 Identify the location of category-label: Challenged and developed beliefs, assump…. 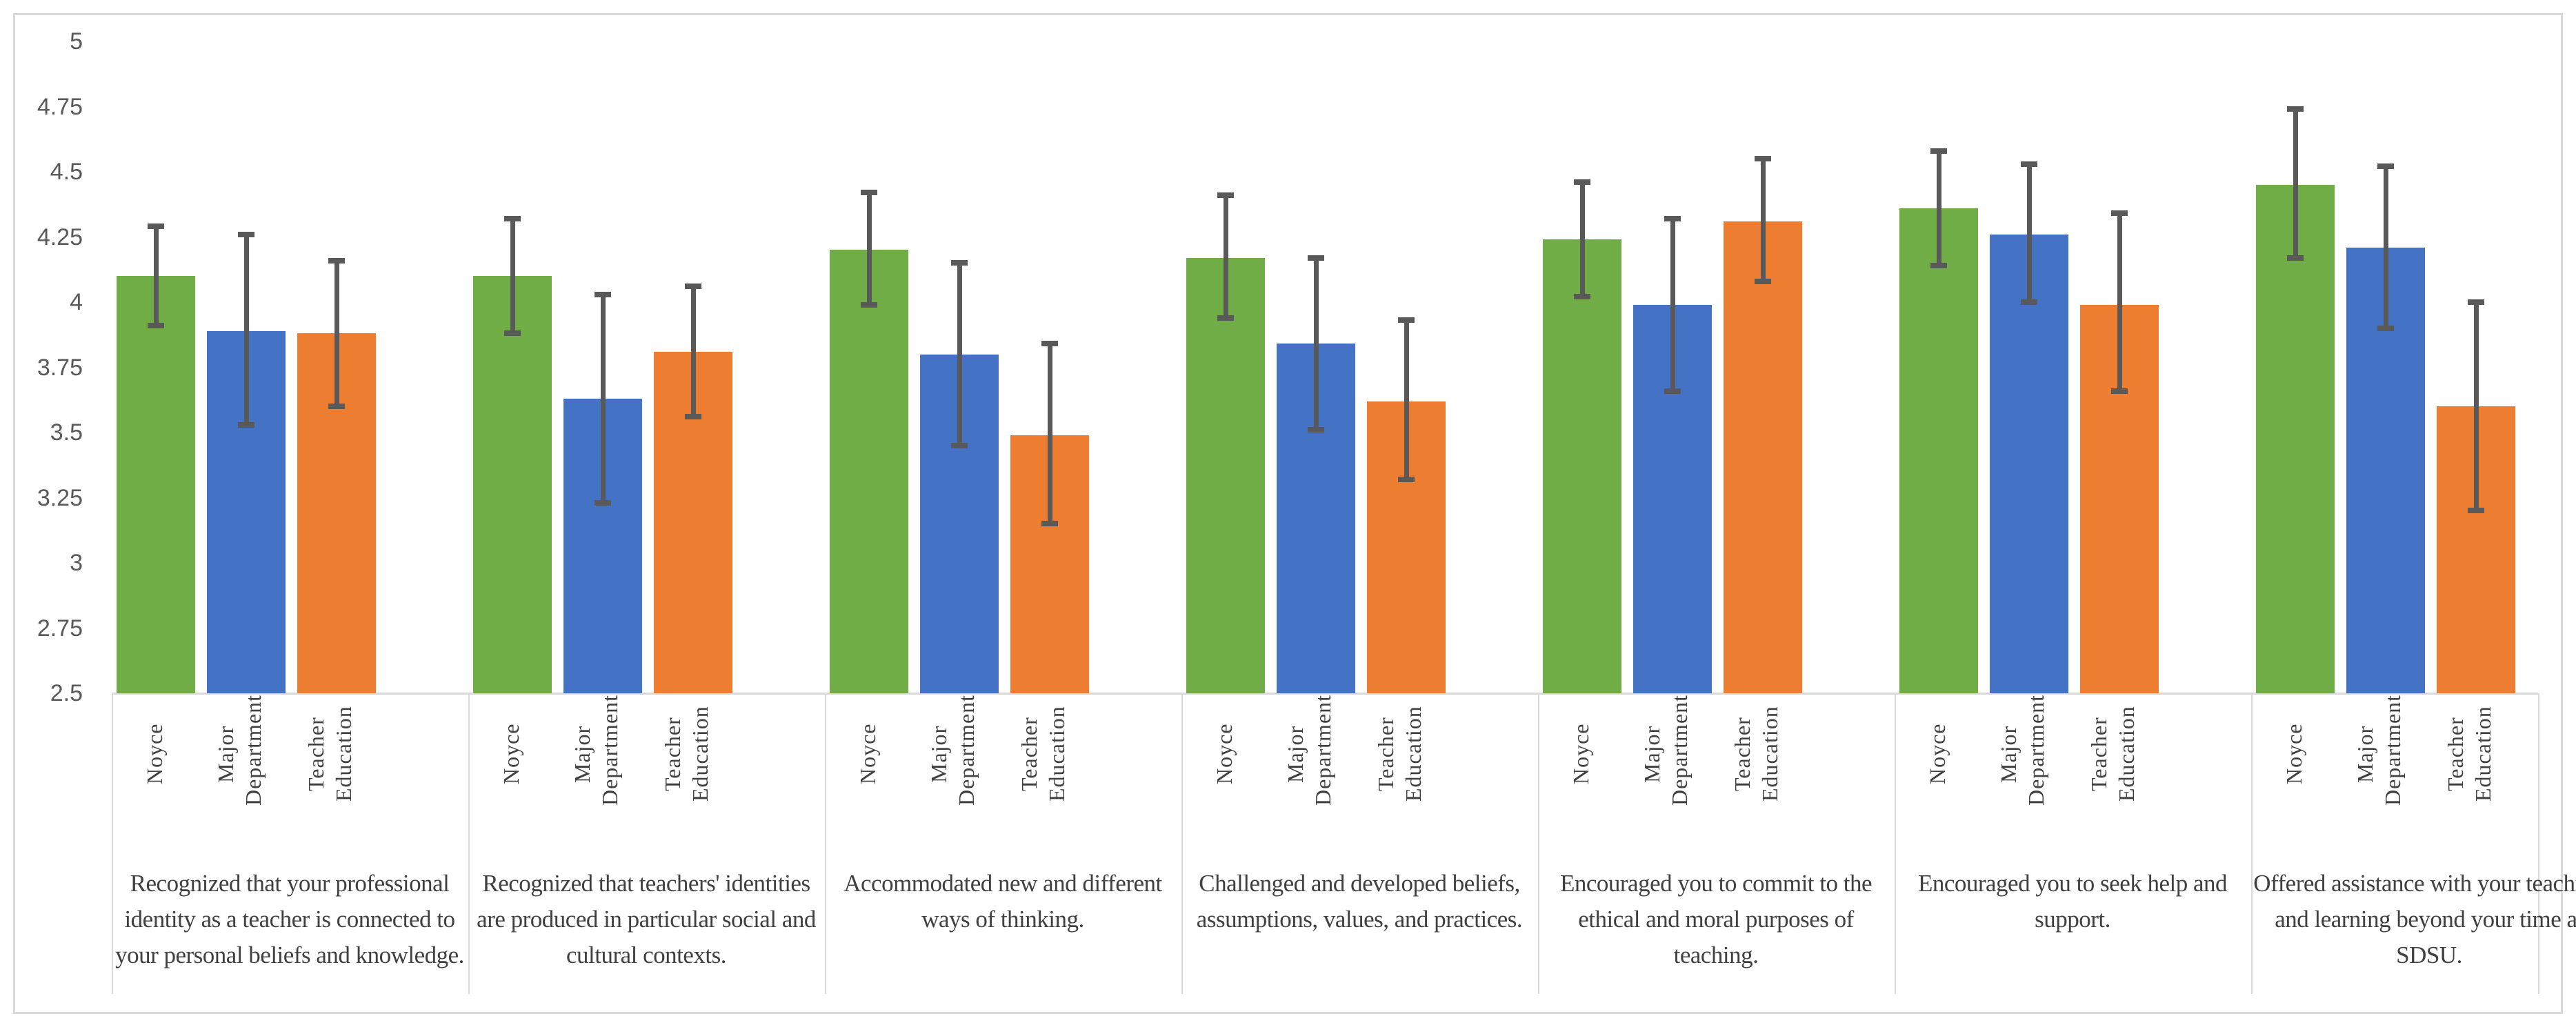
(1359, 902).